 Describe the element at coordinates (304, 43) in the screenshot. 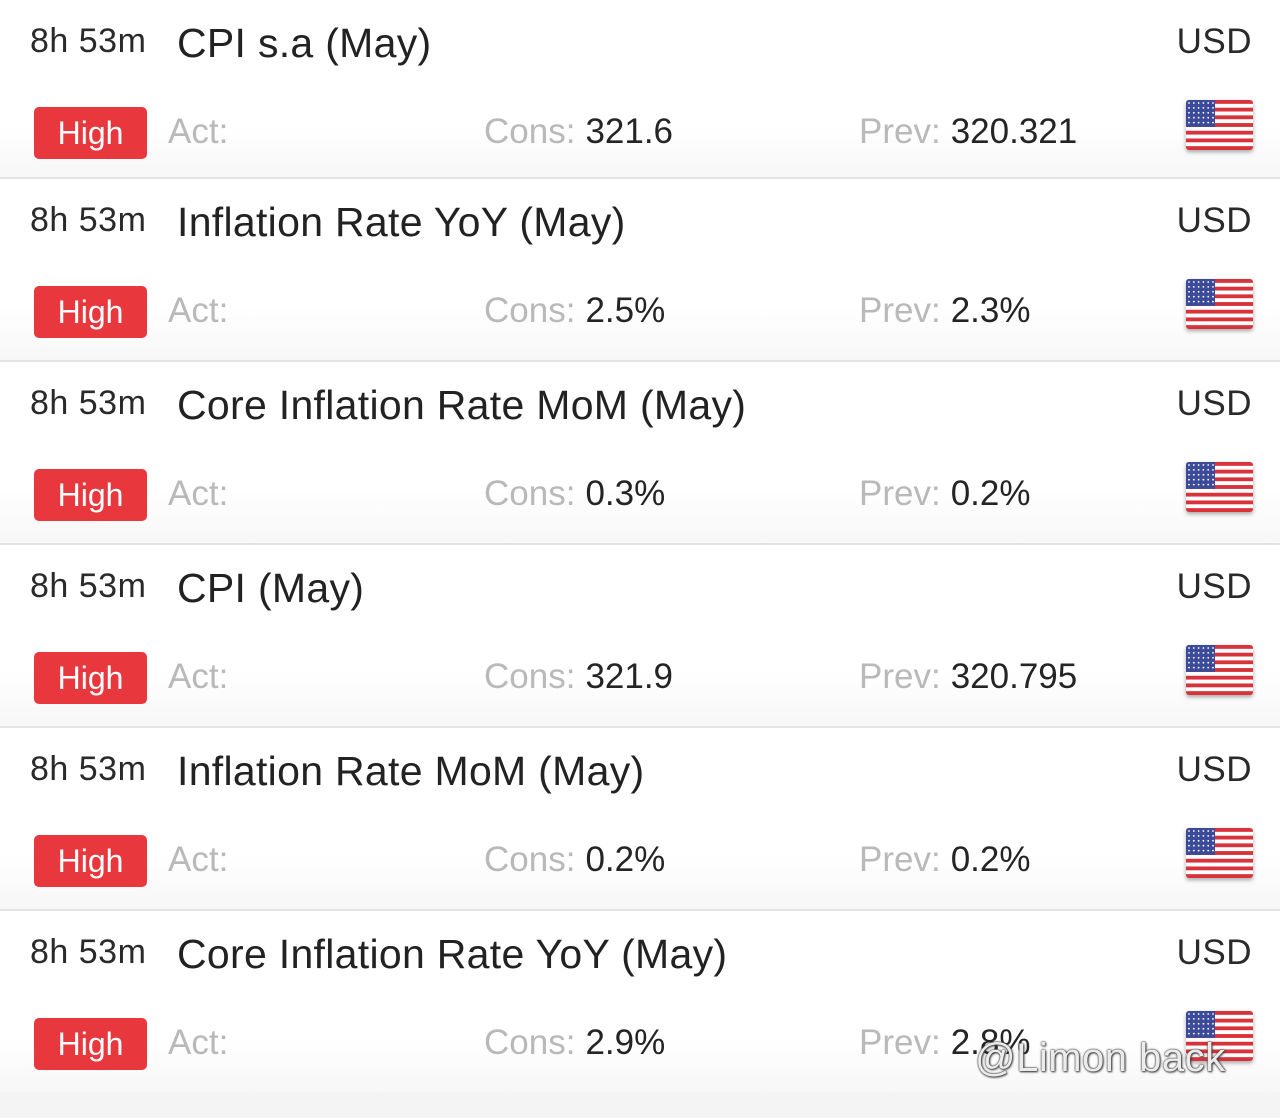

I see `event-title: CPI s.a (May)` at that location.